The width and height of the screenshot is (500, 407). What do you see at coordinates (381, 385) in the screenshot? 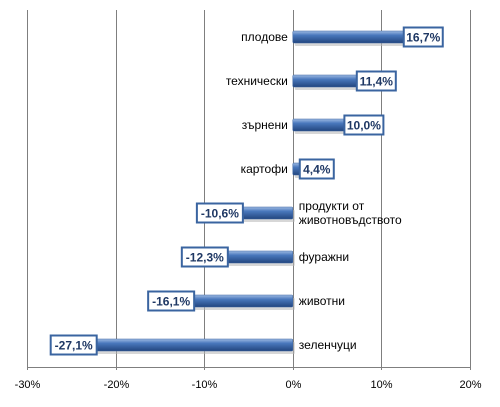
I see `x-tick-label: 10%` at bounding box center [381, 385].